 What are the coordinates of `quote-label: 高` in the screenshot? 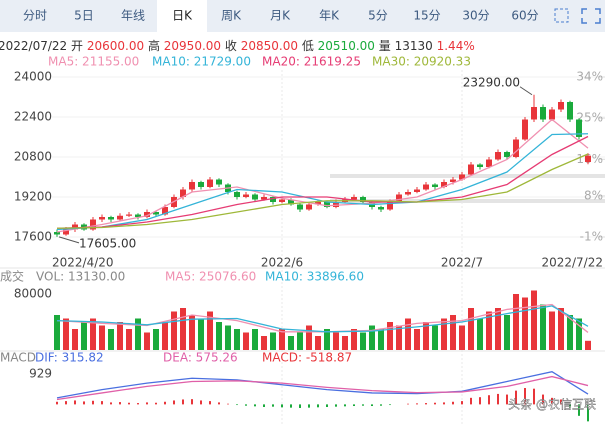 It's located at (154, 45).